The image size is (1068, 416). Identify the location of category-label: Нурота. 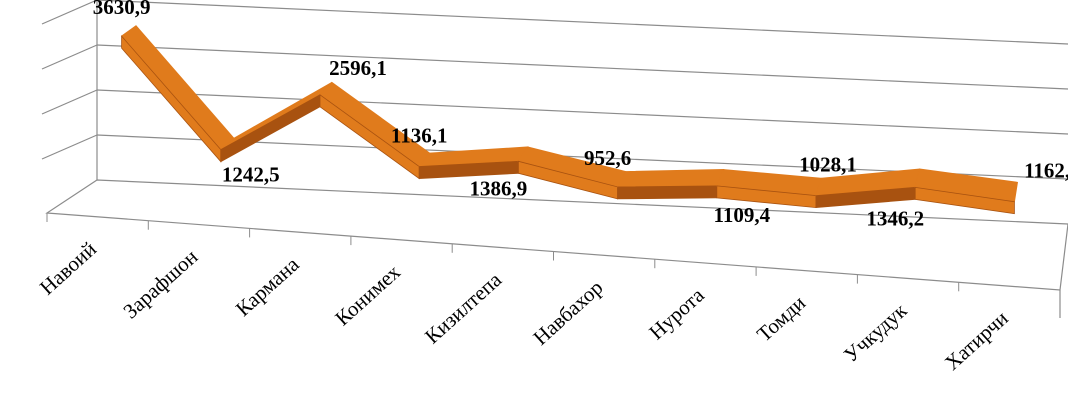
(676, 313).